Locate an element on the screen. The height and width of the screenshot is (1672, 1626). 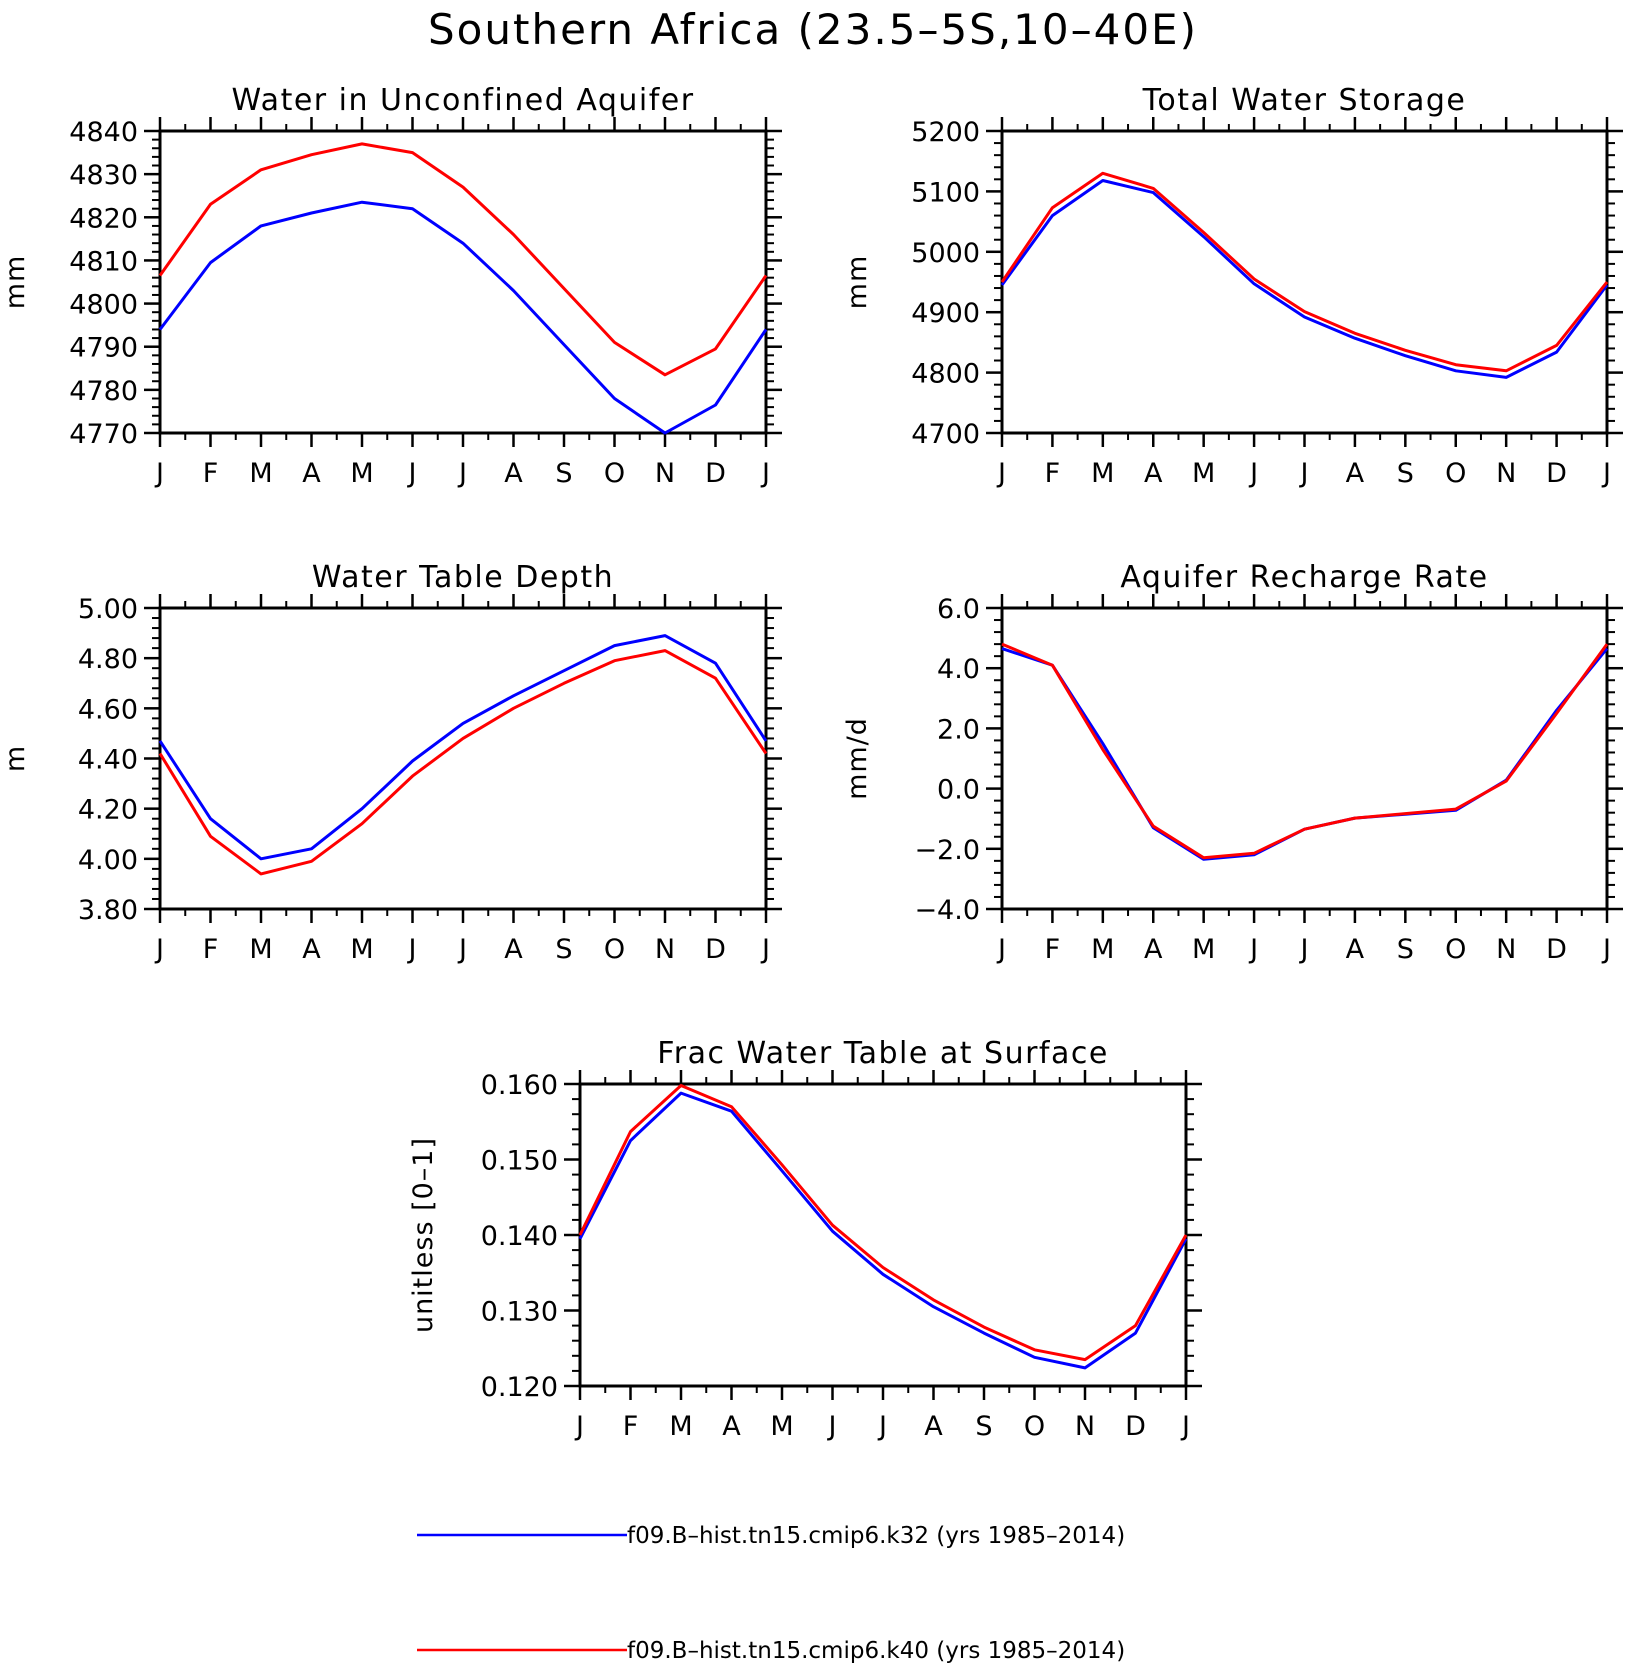
panel-title: Total Water Storage is located at coordinates (1304, 100).